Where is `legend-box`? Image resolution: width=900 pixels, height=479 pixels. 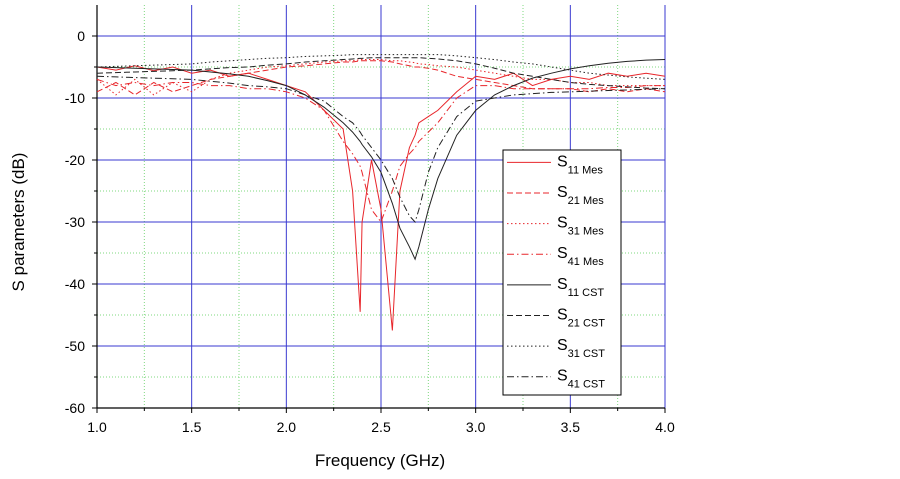
legend-box is located at coordinates (562, 272).